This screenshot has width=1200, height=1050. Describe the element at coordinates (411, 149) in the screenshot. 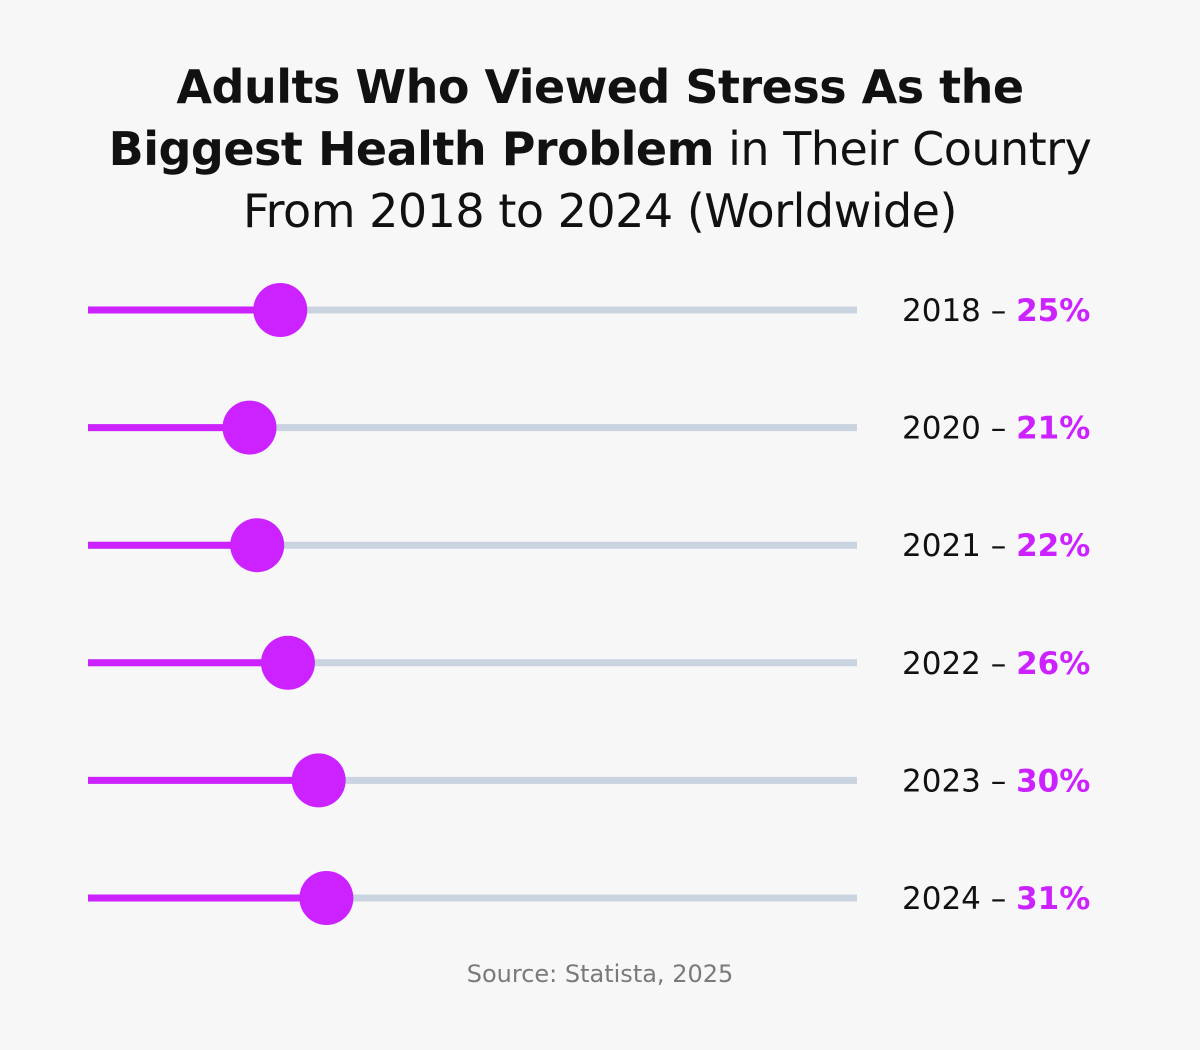

I see `title-line-2-bold: Biggest Health Problem` at that location.